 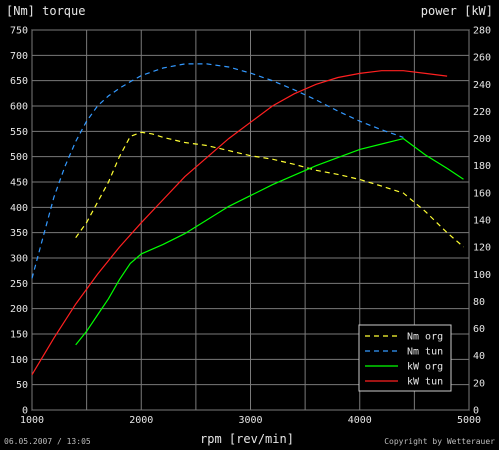 I want to click on y-tick-label-left: 750, so click(x=19, y=31).